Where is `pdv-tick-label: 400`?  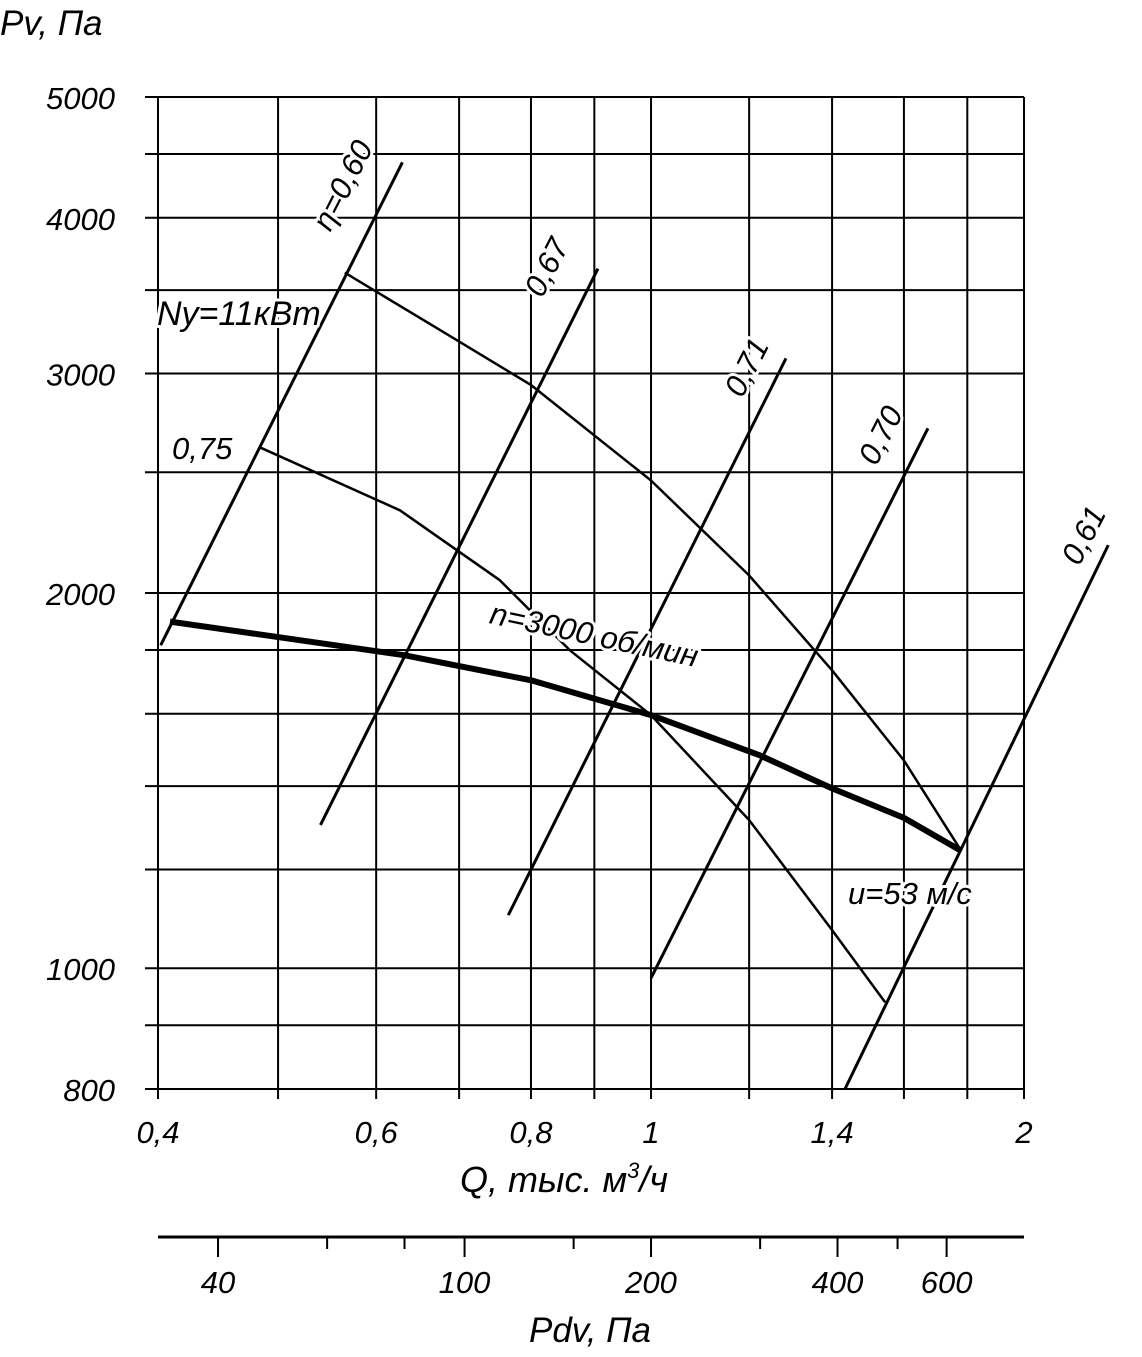
pdv-tick-label: 400 is located at coordinates (838, 1282).